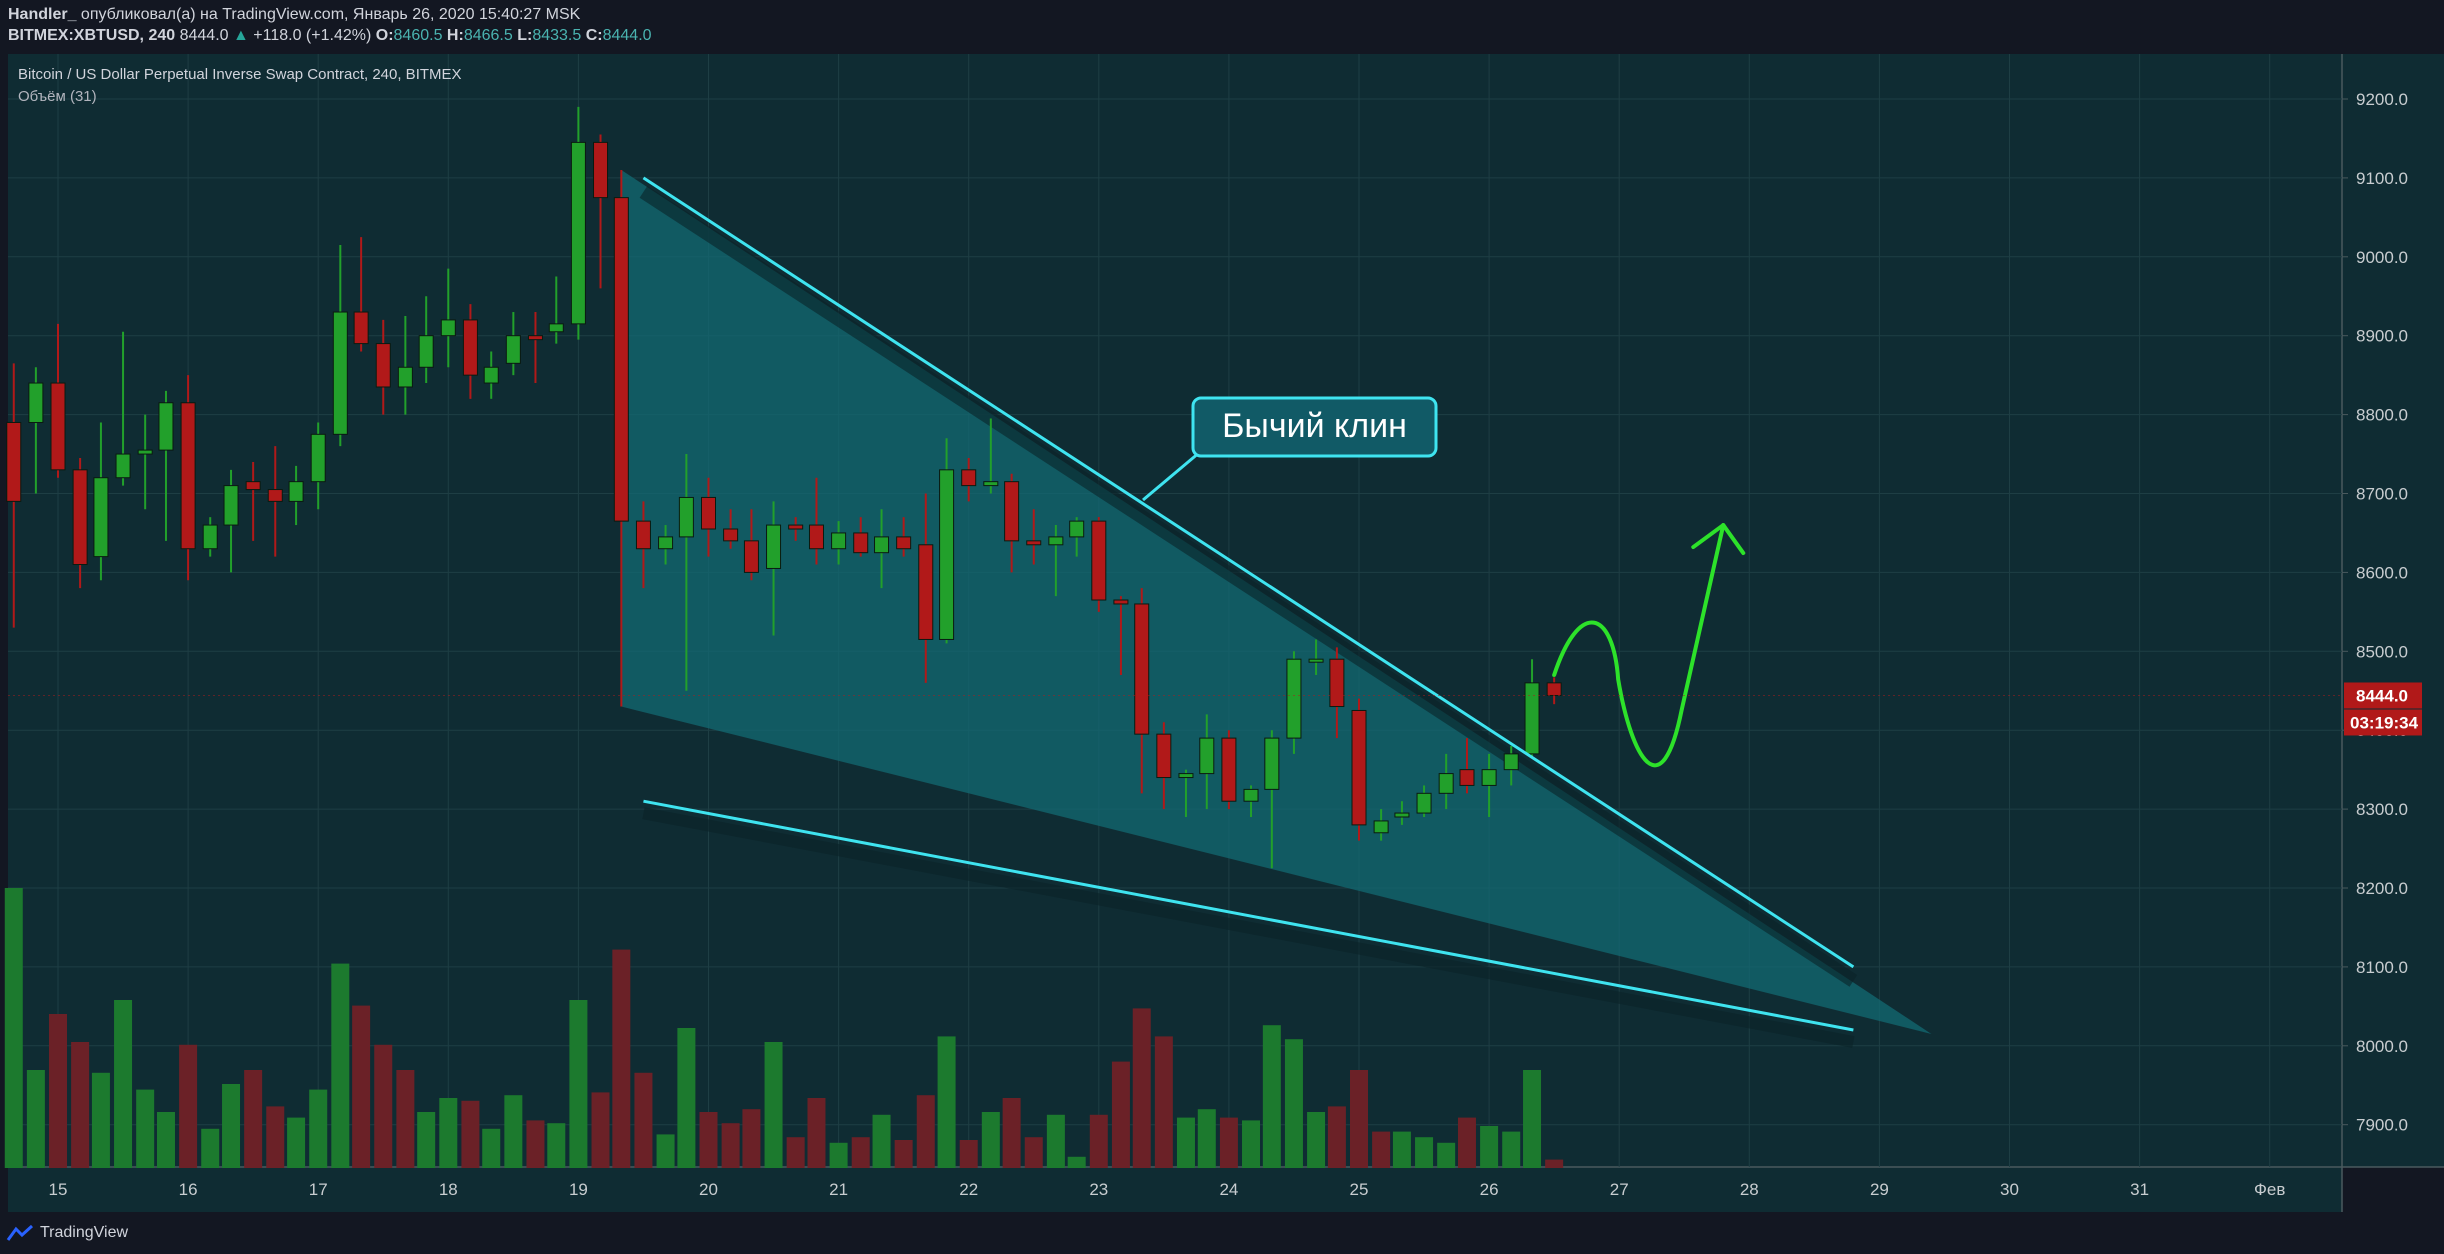  Describe the element at coordinates (418, 35) in the screenshot. I see `open-value: 8460.5` at that location.